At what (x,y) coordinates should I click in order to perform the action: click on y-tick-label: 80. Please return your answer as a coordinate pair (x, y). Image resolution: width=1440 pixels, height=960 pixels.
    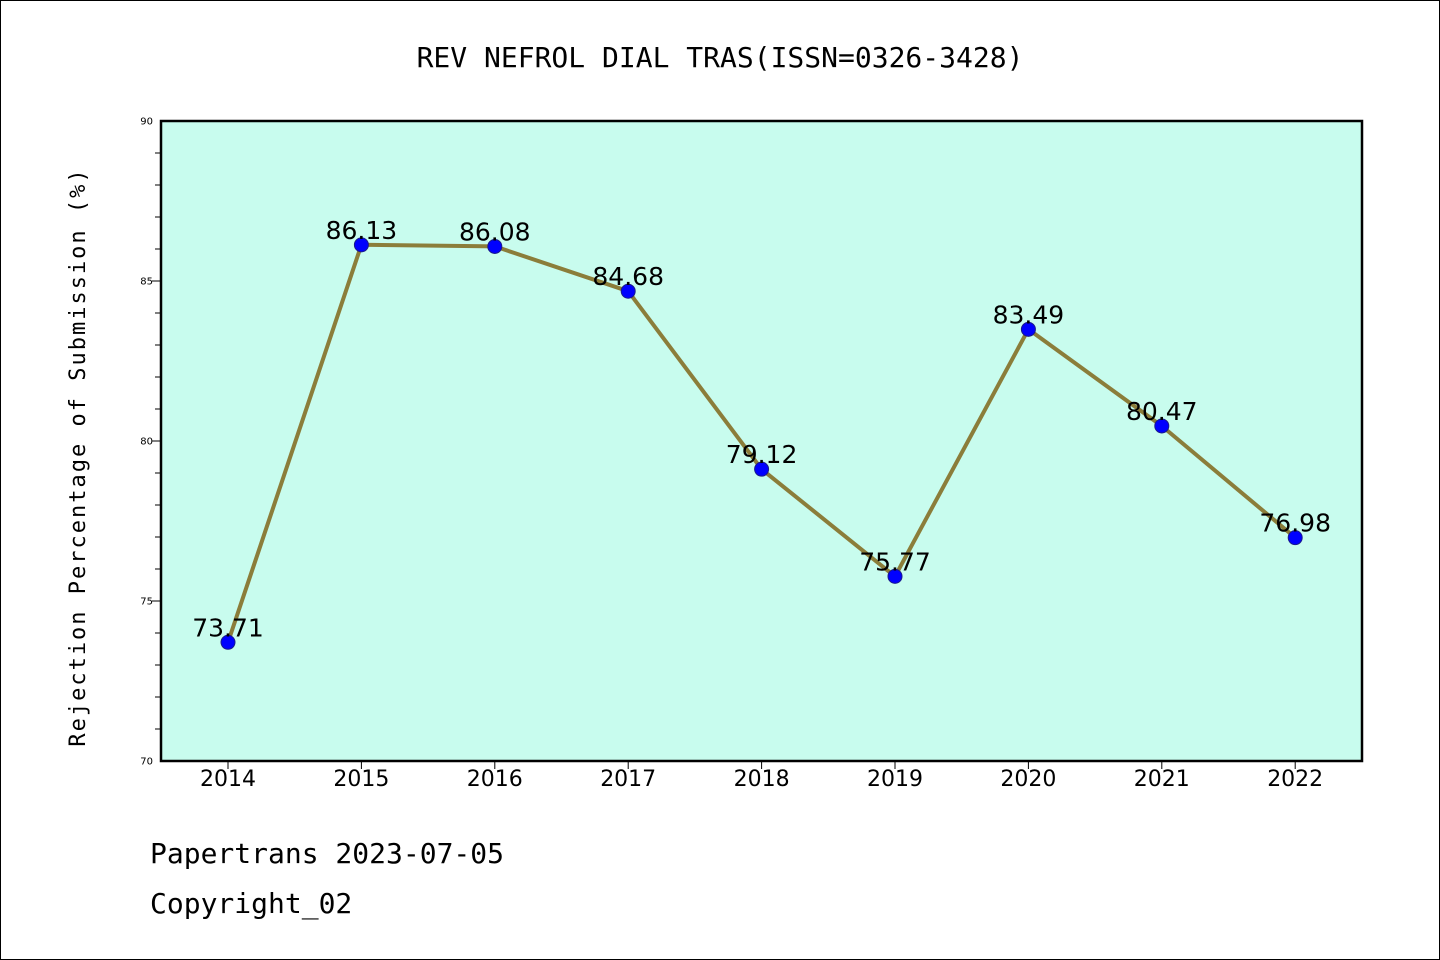
    Looking at the image, I should click on (146, 442).